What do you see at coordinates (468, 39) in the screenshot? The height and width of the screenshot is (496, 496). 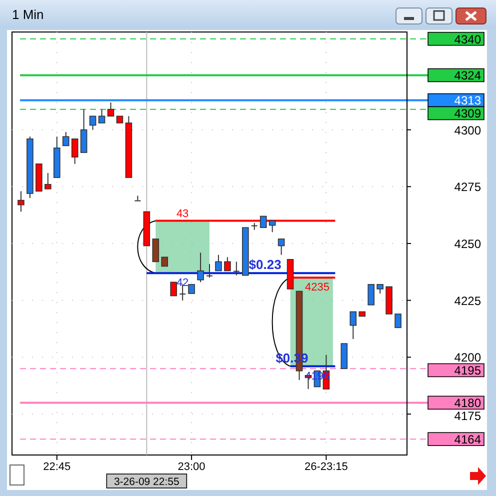 I see `ref-line-label: 4340` at bounding box center [468, 39].